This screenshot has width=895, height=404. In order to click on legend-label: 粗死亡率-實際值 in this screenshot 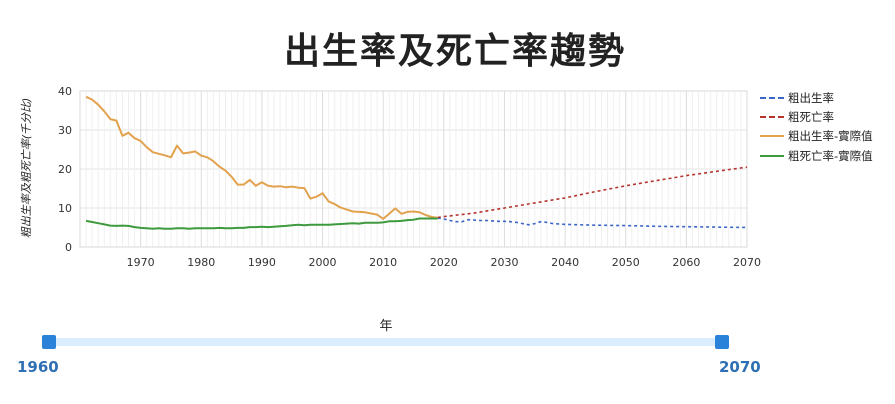, I will do `click(830, 155)`.